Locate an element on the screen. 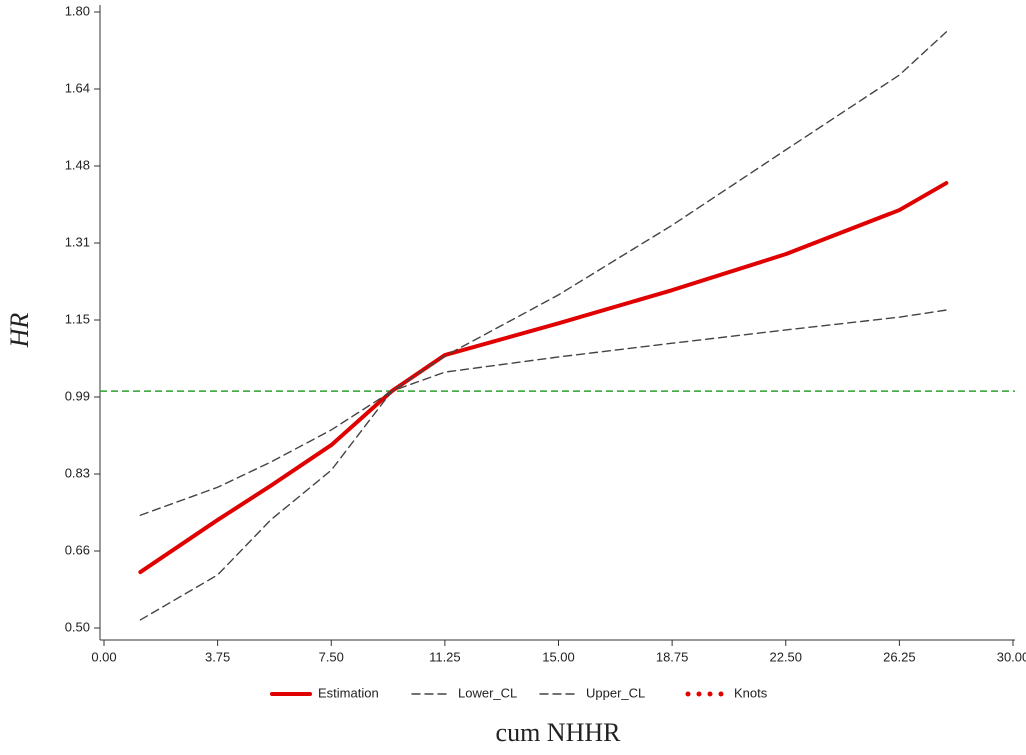  x-tick-label: 15.00 is located at coordinates (558, 656).